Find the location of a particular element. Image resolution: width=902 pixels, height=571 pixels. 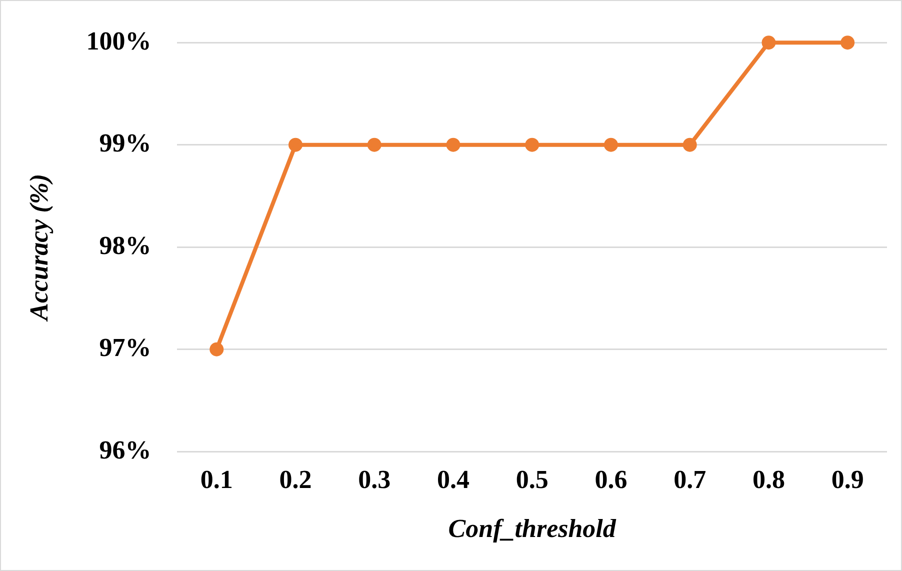

x-tick-label: 0.3 is located at coordinates (374, 479).